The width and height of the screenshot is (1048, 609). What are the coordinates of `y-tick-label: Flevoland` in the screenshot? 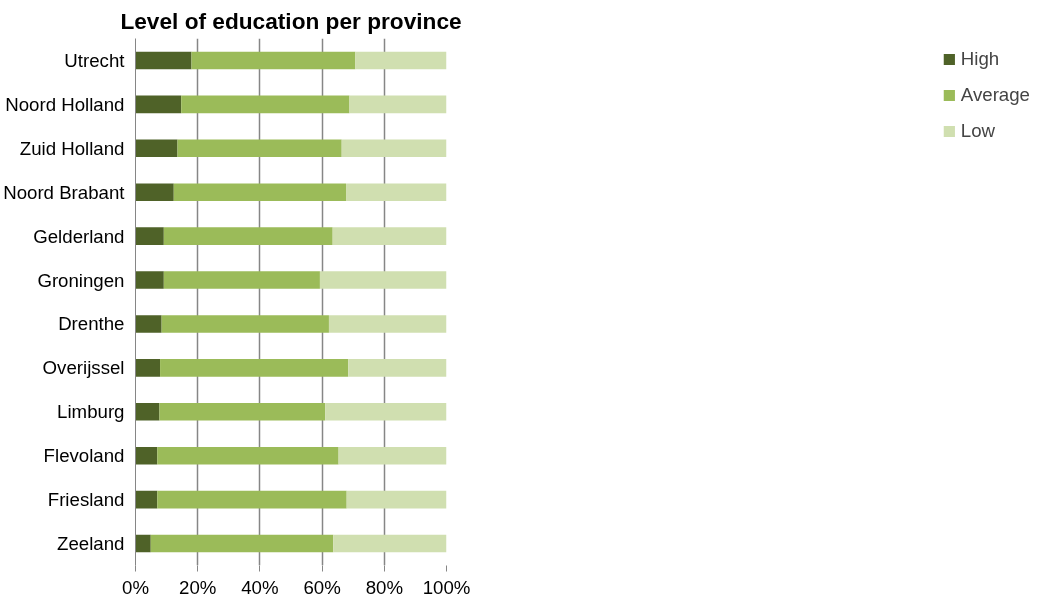 It's located at (84, 456).